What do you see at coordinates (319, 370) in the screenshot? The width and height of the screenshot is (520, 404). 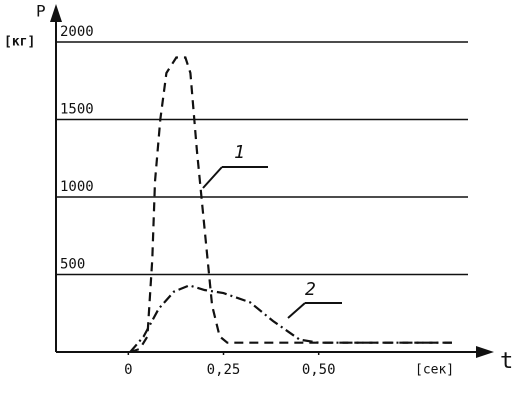 I see `x-tick-label: 0,50` at bounding box center [319, 370].